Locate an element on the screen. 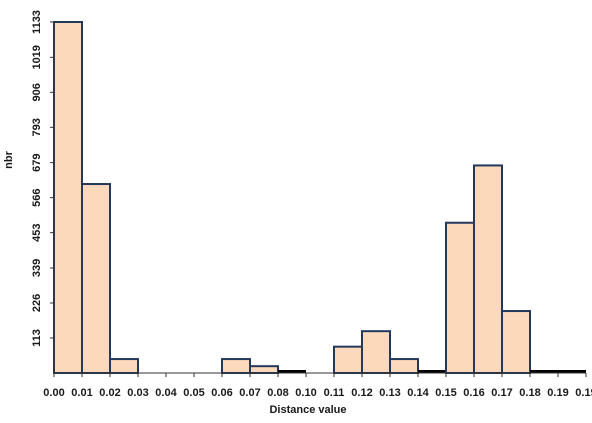  x-tick-label: 0.02 is located at coordinates (109, 393).